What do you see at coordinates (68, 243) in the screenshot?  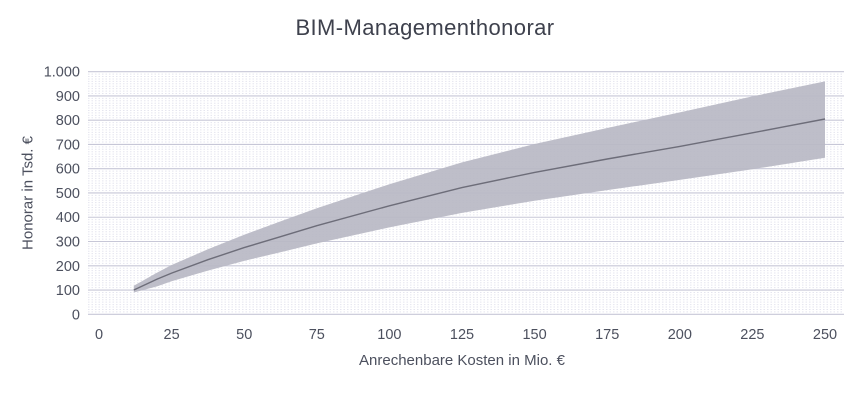 I see `y-tick-label: 300` at bounding box center [68, 243].